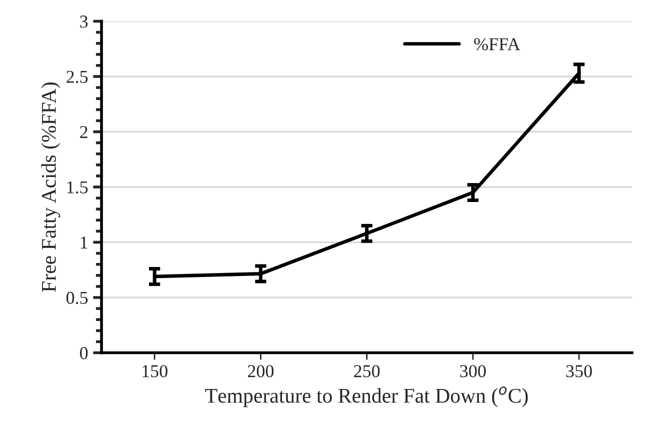 The width and height of the screenshot is (655, 425). What do you see at coordinates (77, 187) in the screenshot?
I see `y-tick-label: 1.5` at bounding box center [77, 187].